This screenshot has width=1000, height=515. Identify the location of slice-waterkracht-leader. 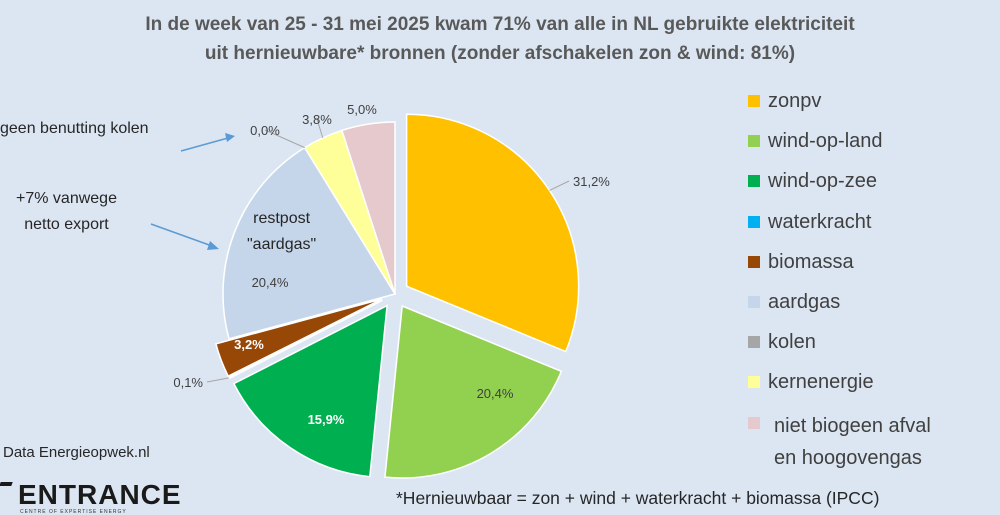
(218, 380).